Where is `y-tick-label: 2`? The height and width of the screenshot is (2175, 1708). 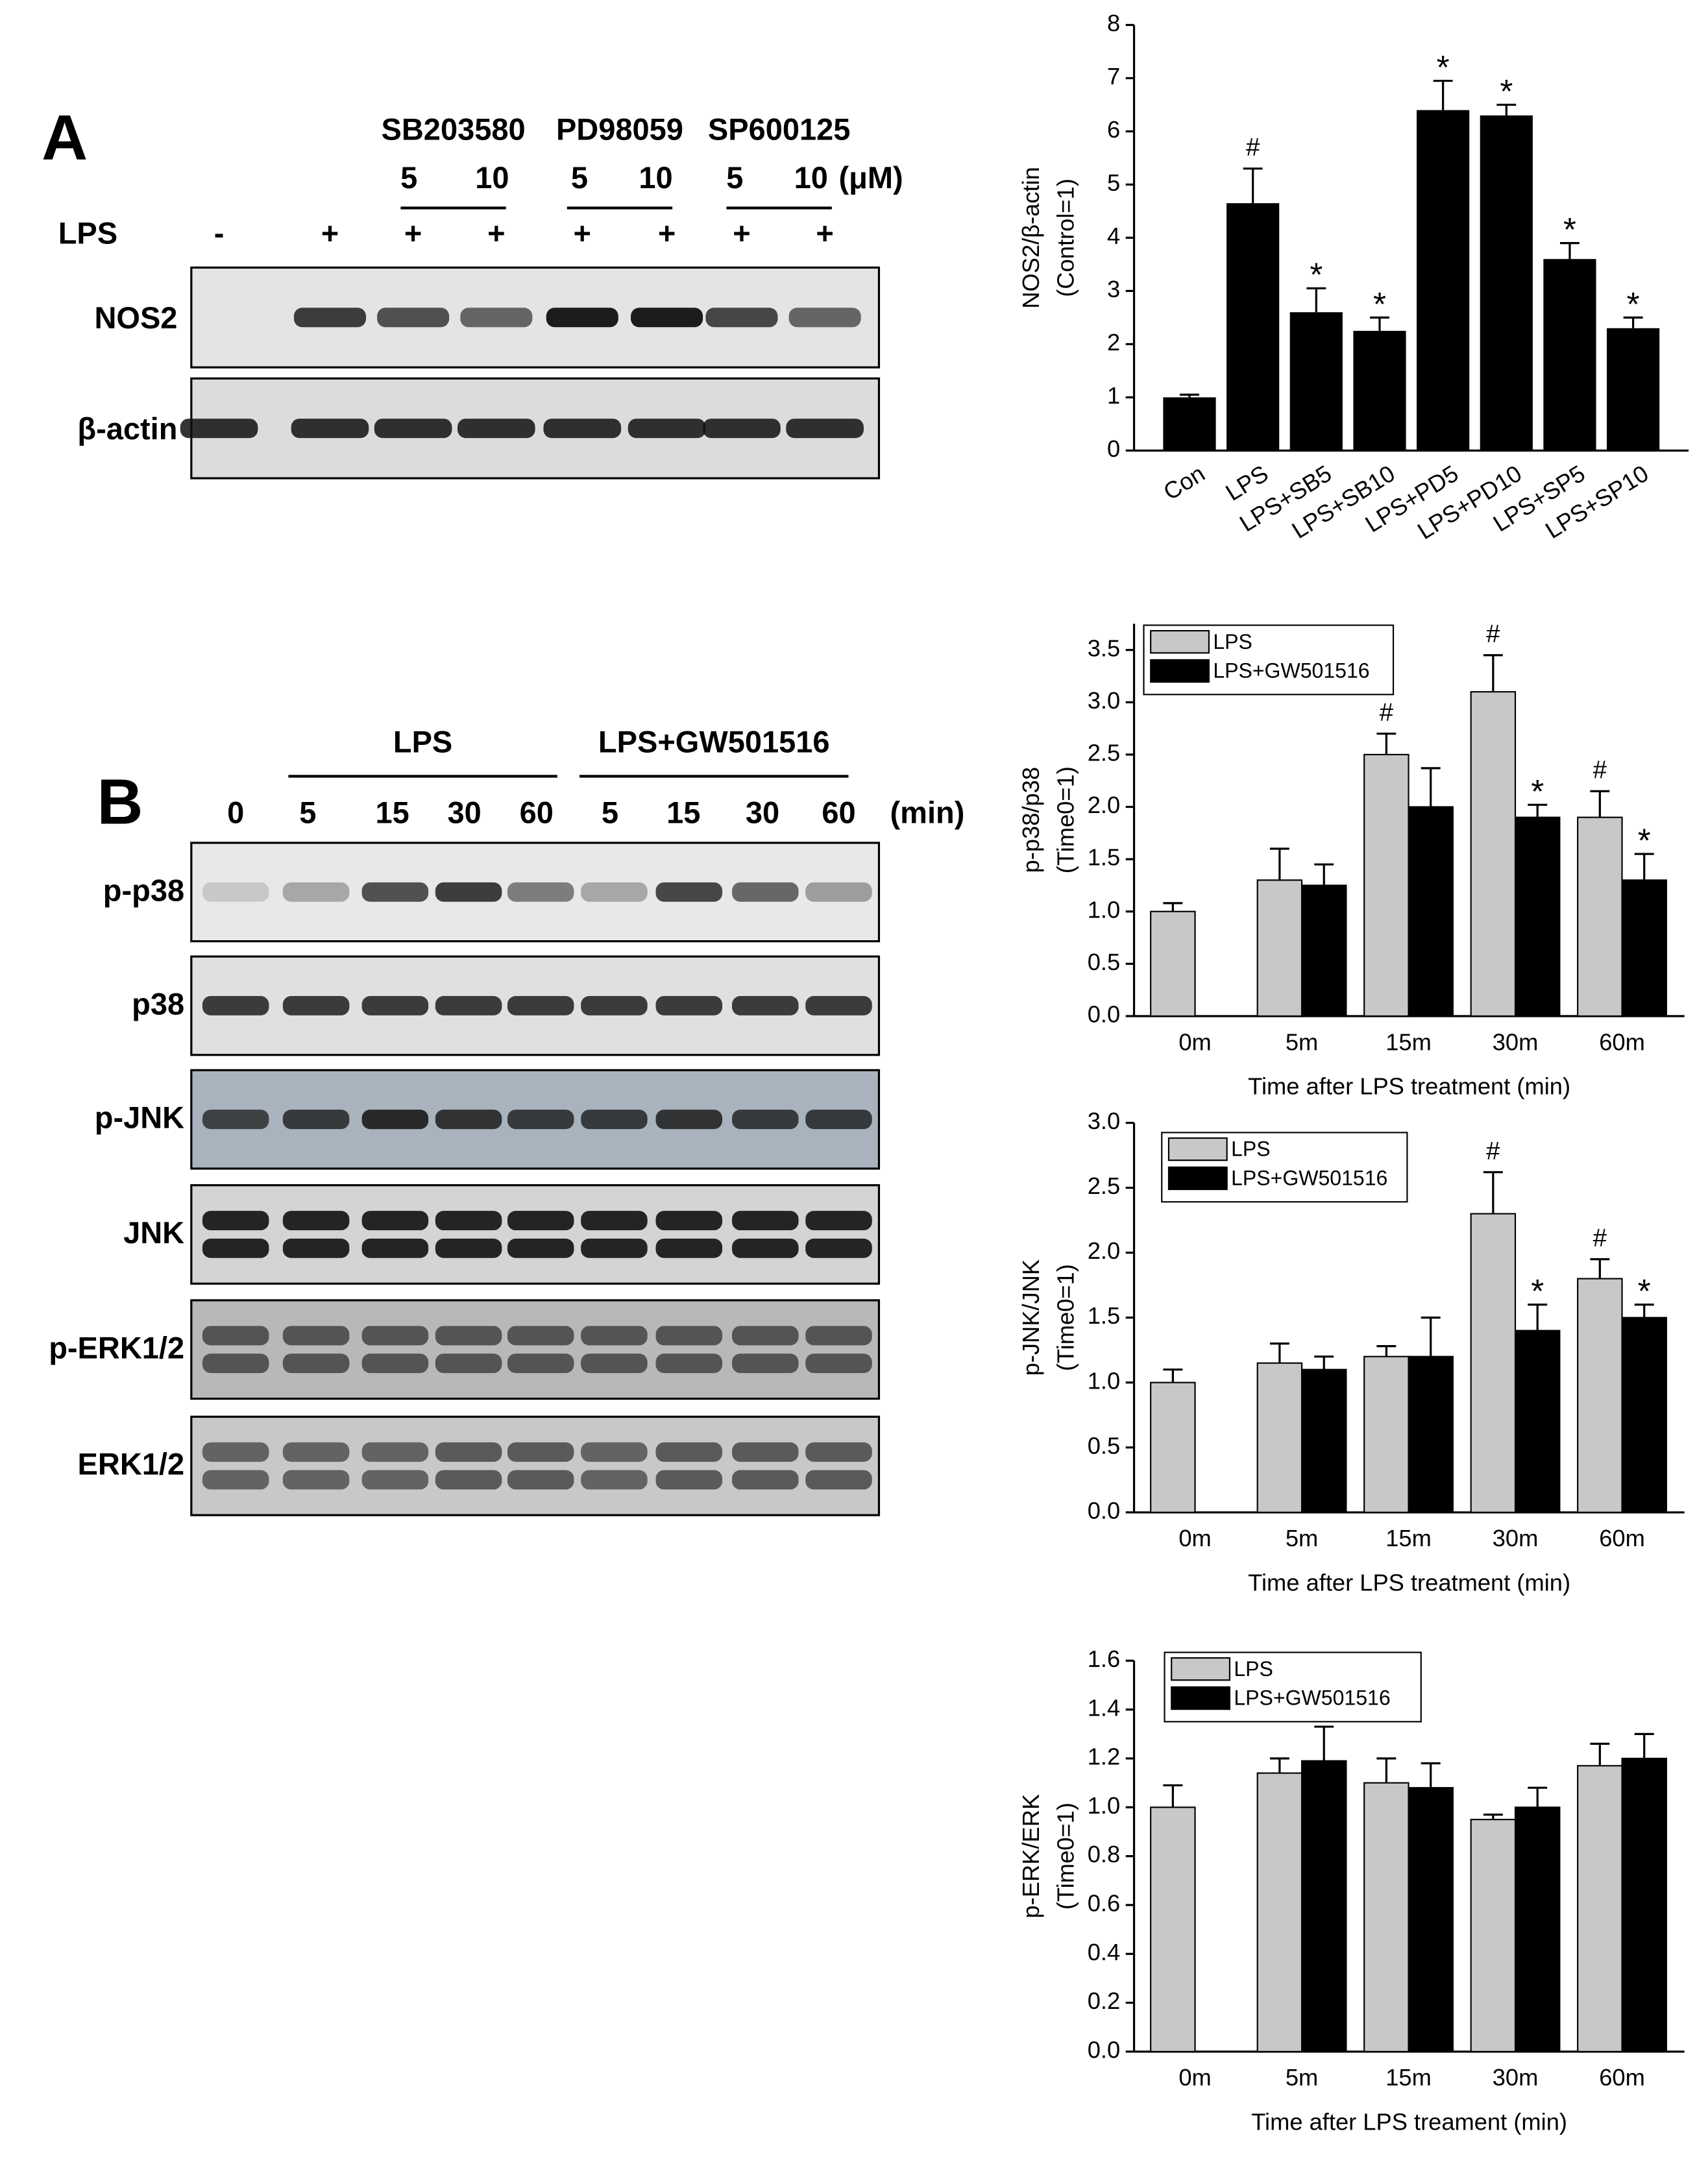
y-tick-label: 2 is located at coordinates (1113, 343).